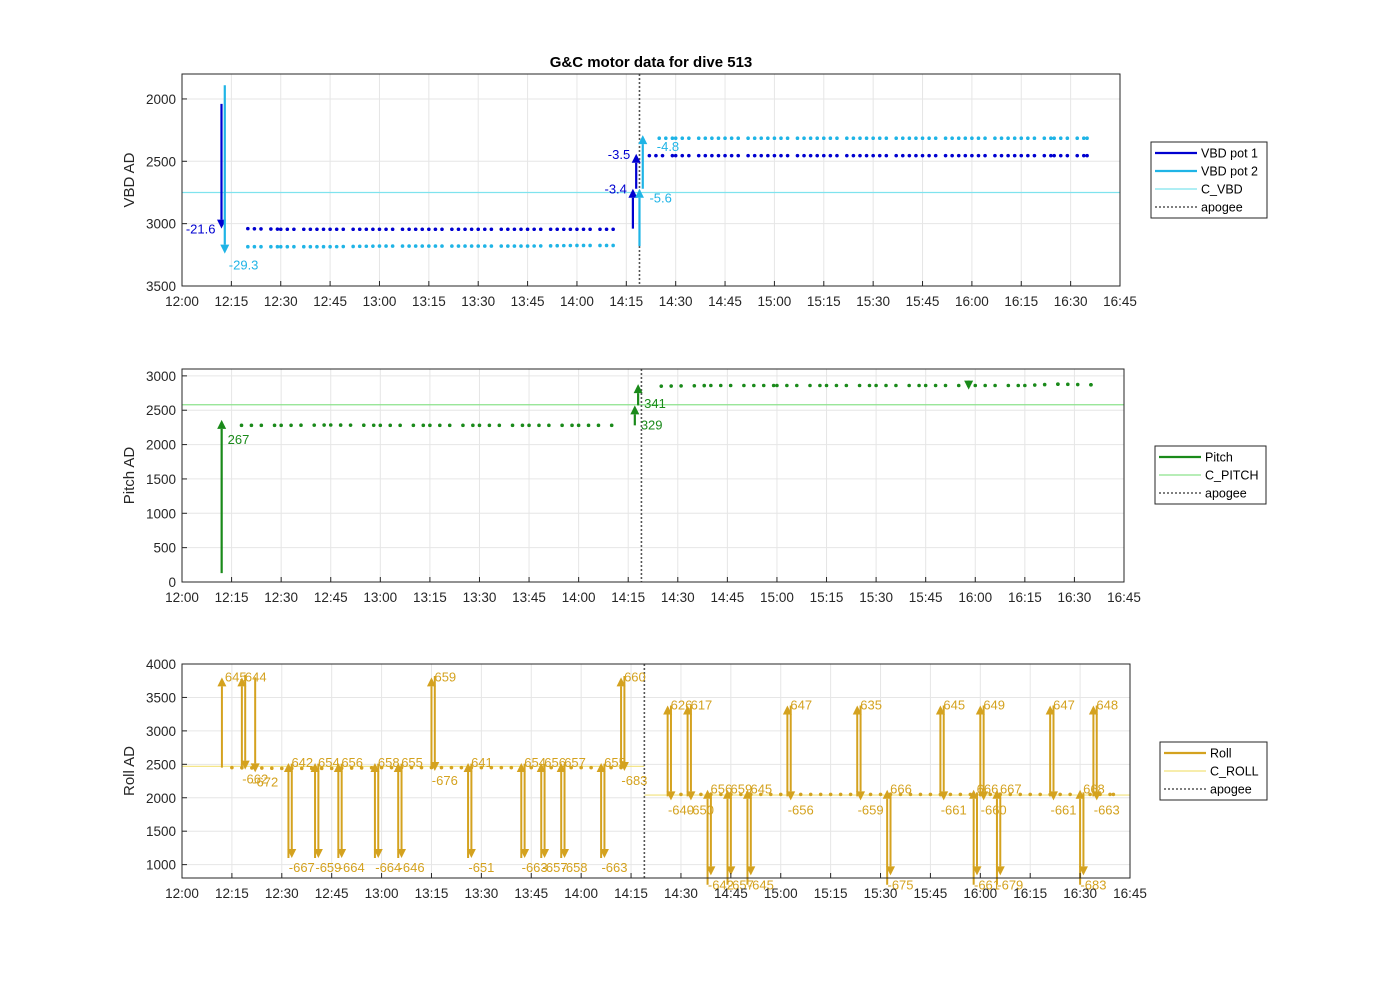 The height and width of the screenshot is (986, 1400). Describe the element at coordinates (635, 410) in the screenshot. I see `pitch-move-arrow-head` at that location.